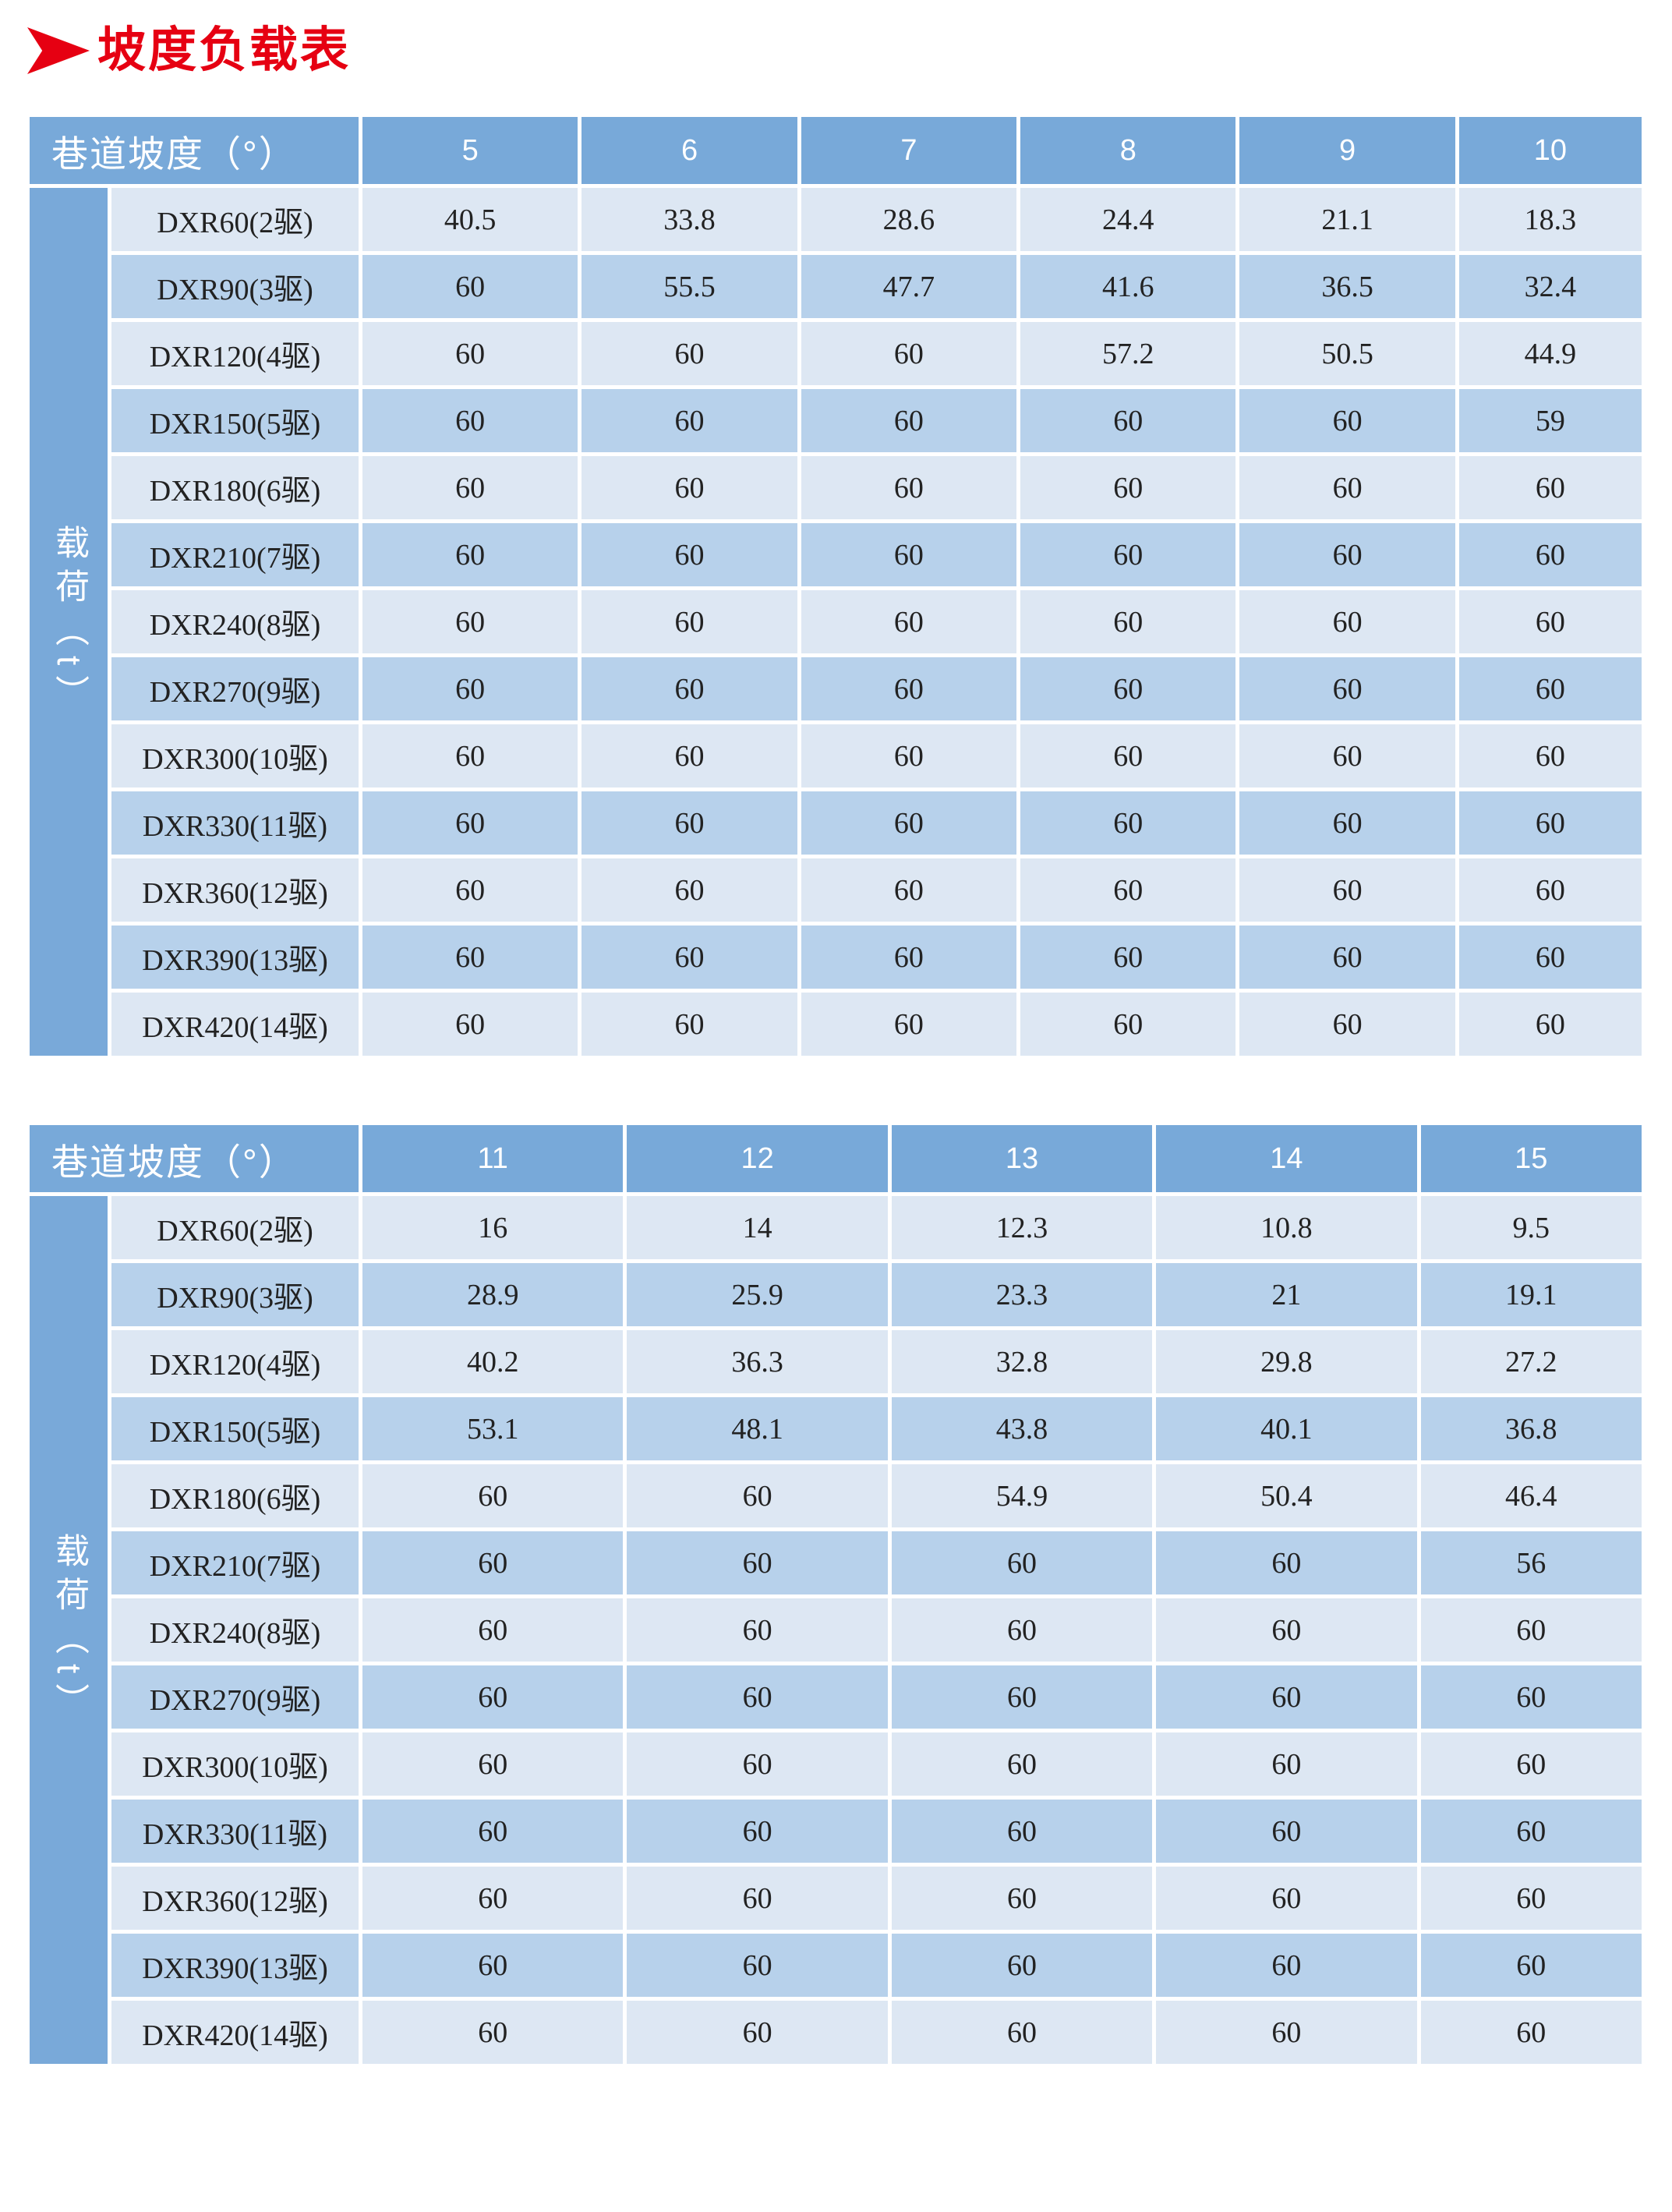 The height and width of the screenshot is (2212, 1672). What do you see at coordinates (1286, 1159) in the screenshot?
I see `column-header-14: 14` at bounding box center [1286, 1159].